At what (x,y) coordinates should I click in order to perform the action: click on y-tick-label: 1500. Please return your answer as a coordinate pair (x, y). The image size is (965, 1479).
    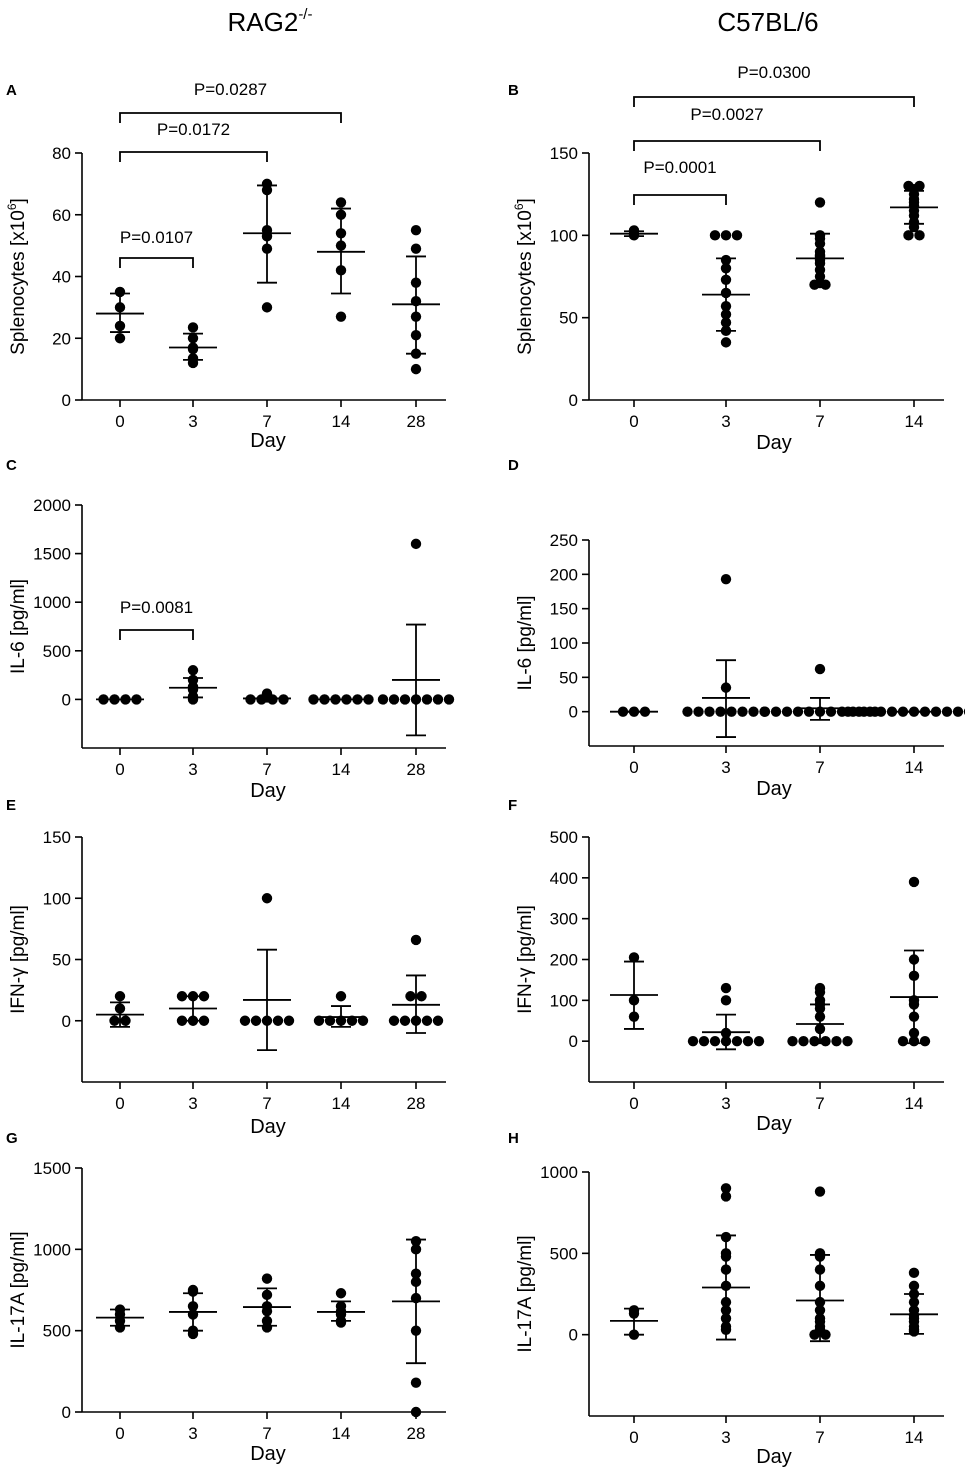
    Looking at the image, I should click on (52, 554).